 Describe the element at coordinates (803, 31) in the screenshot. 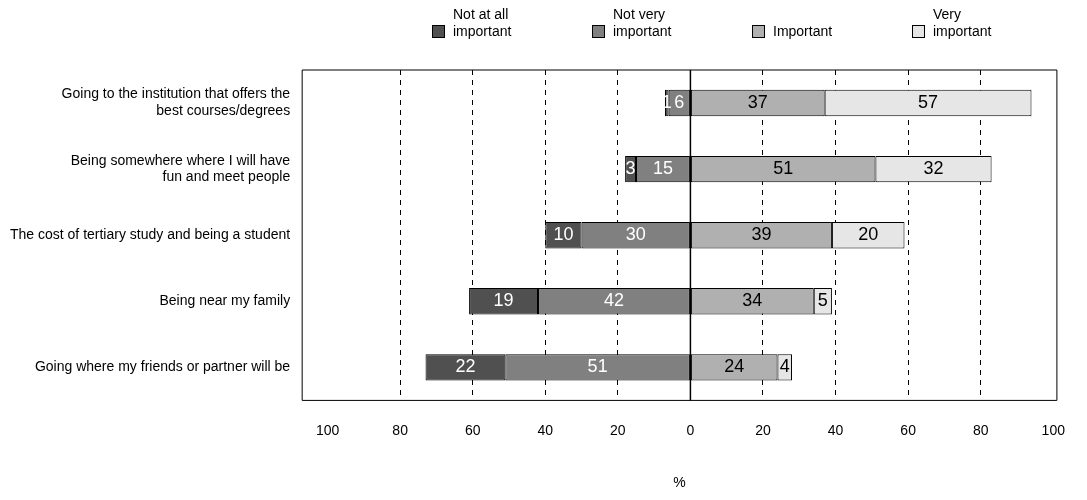

I see `legend-label: Important` at that location.